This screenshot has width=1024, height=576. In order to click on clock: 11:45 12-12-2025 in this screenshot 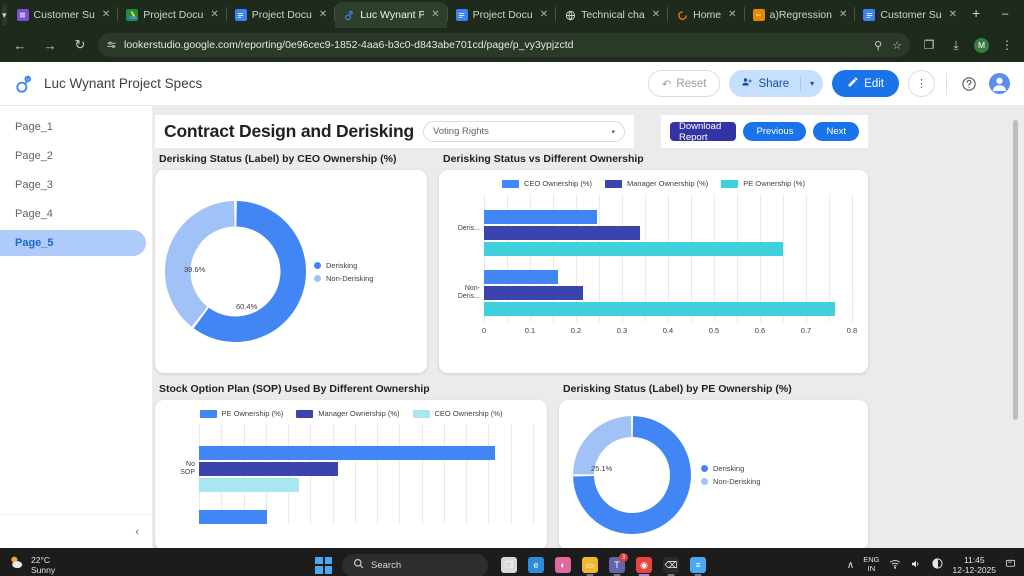, I will do `click(974, 565)`.